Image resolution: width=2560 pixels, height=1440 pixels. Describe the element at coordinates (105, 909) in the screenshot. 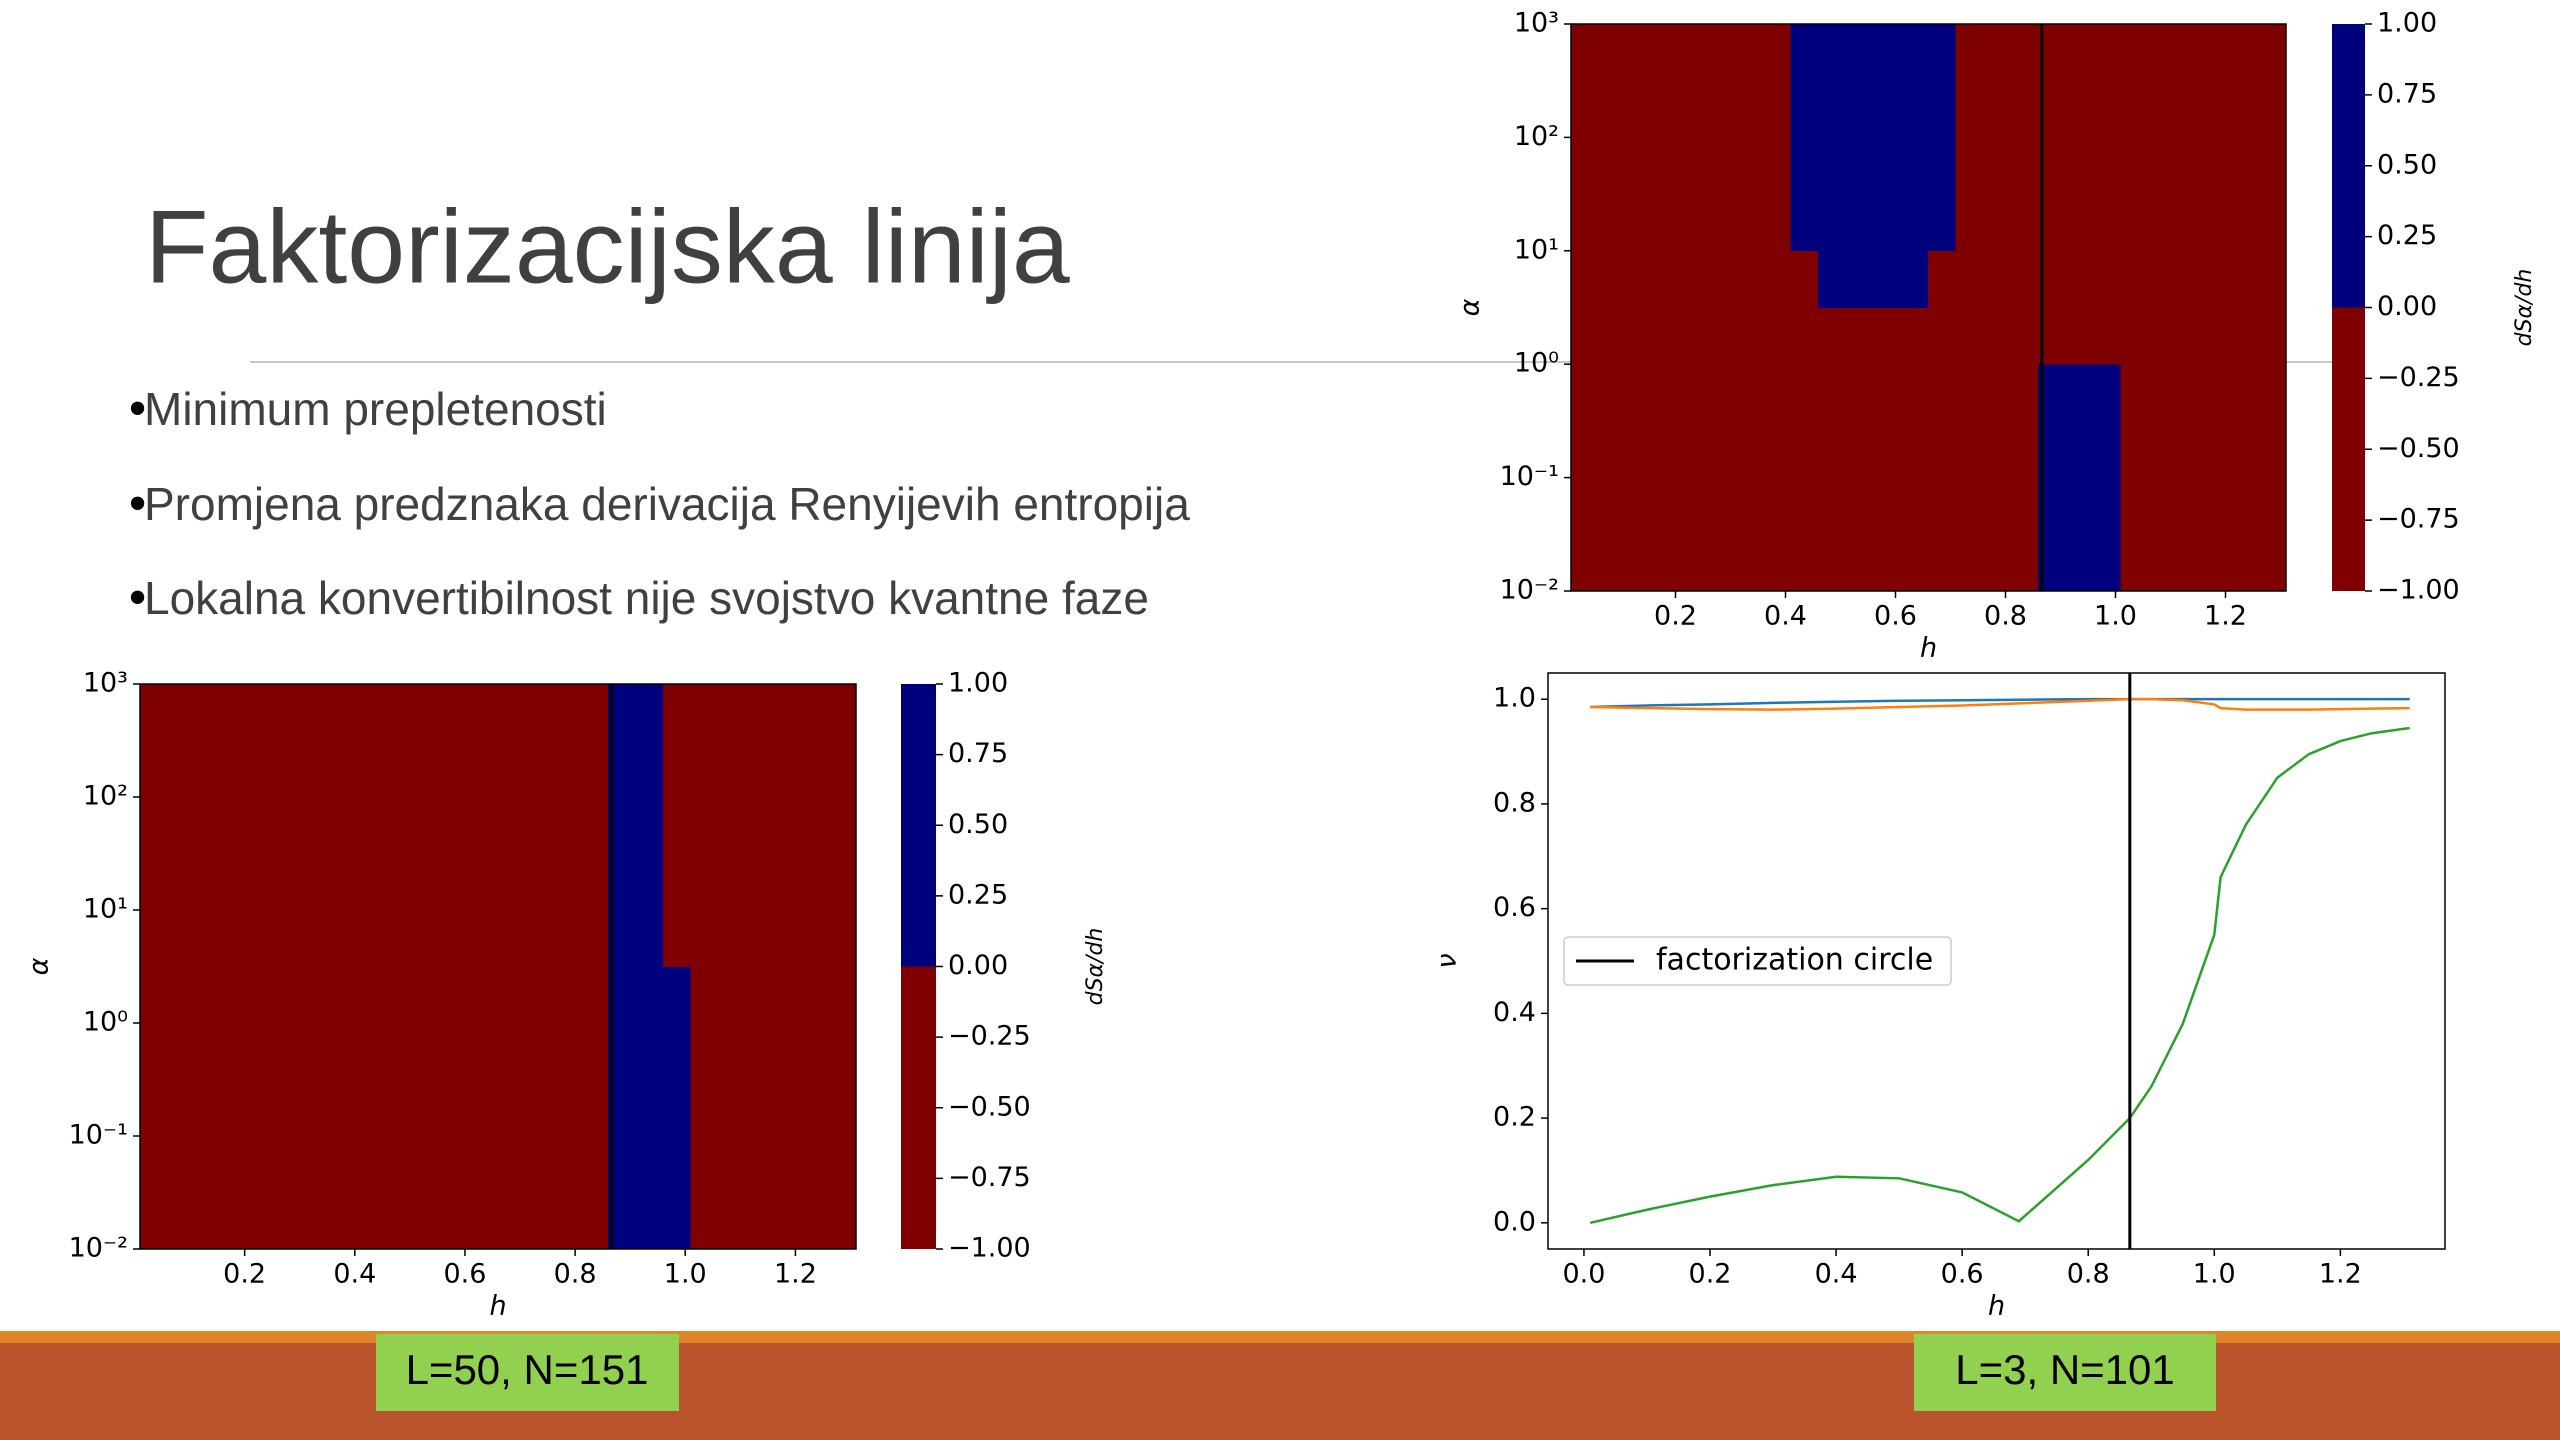

I see `y-tick-label: 10¹` at that location.